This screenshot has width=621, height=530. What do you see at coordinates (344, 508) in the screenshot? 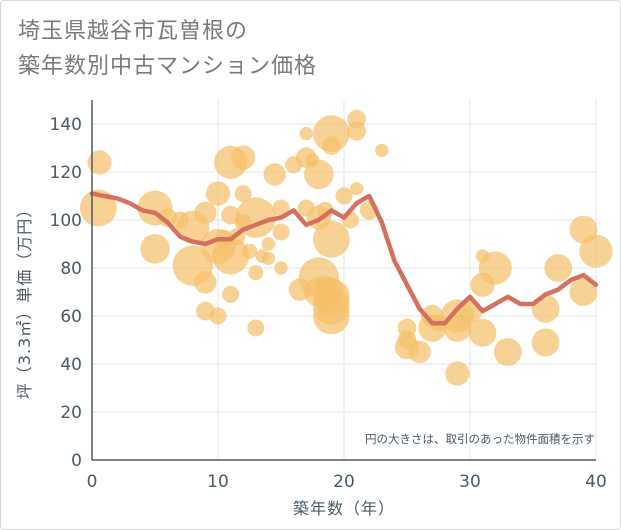
I see `x-axis-label: 築年数（年）` at bounding box center [344, 508].